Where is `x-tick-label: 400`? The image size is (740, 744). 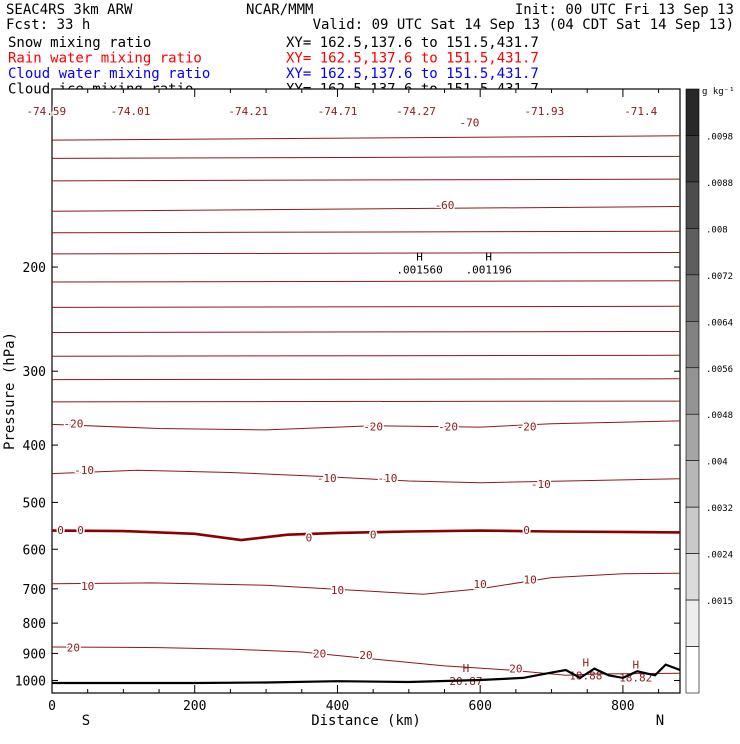
x-tick-label: 400 is located at coordinates (337, 706).